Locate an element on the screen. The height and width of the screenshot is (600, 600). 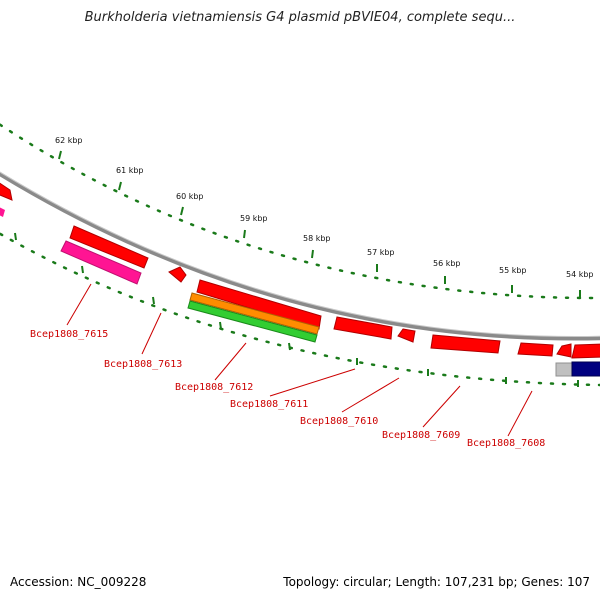
gene-edge-magenta is located at coordinates (2, 212).